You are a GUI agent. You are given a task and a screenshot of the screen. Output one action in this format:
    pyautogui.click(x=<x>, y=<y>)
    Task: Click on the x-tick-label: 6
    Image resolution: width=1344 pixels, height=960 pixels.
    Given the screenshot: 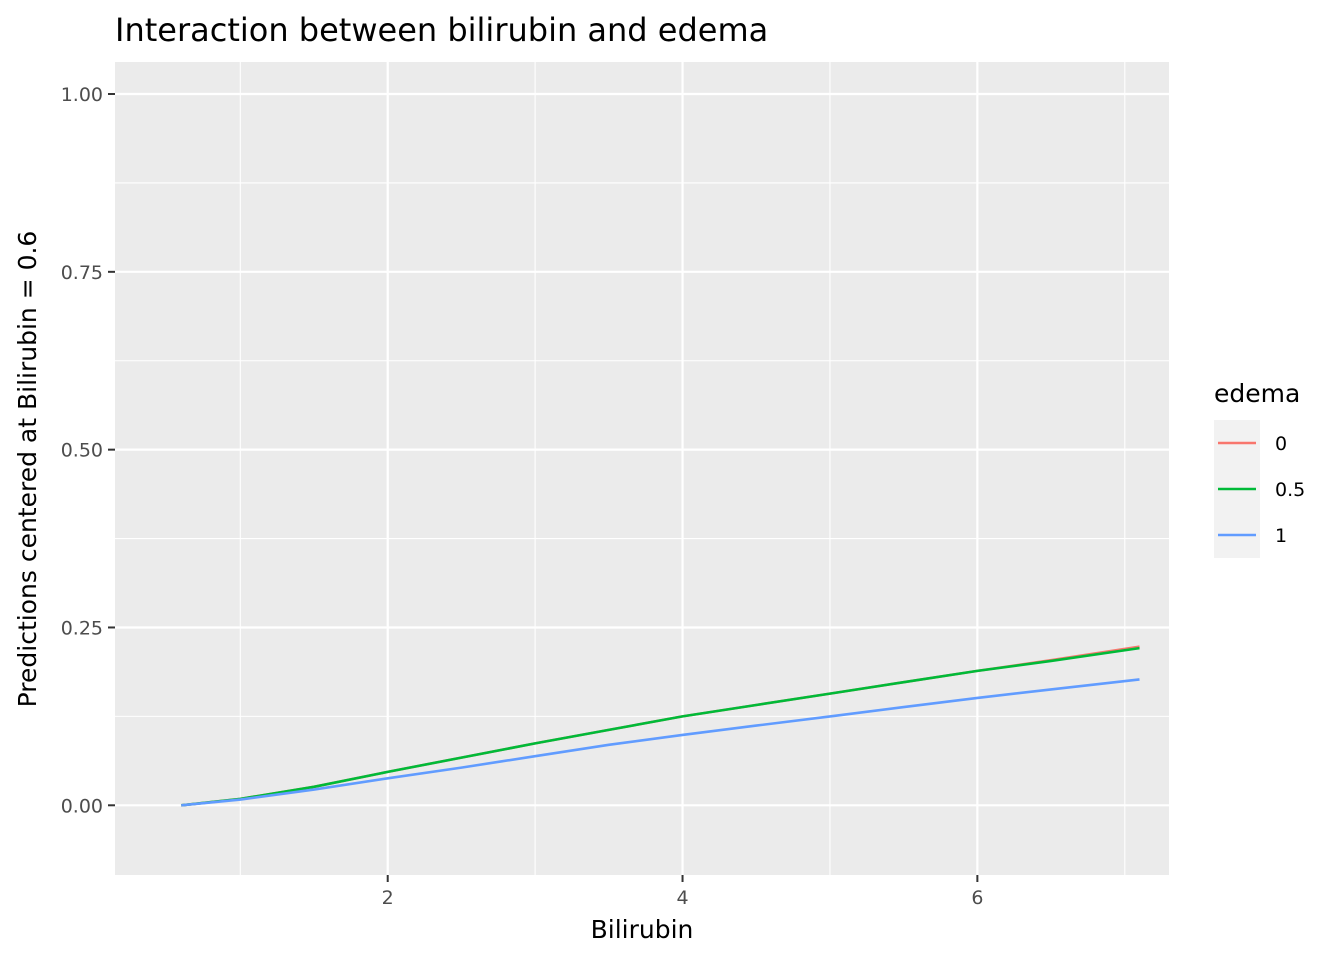 What is the action you would take?
    pyautogui.click(x=977, y=898)
    